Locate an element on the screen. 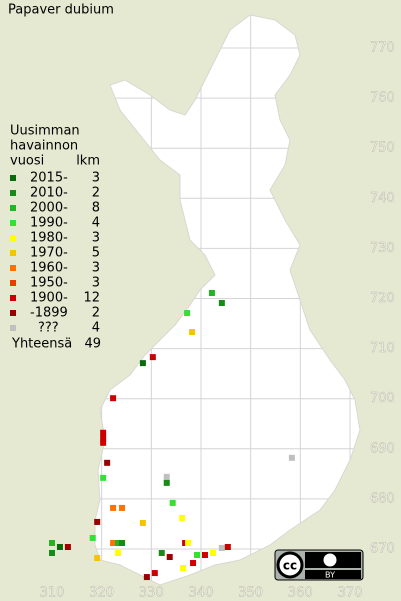  by-band is located at coordinates (333, 574).